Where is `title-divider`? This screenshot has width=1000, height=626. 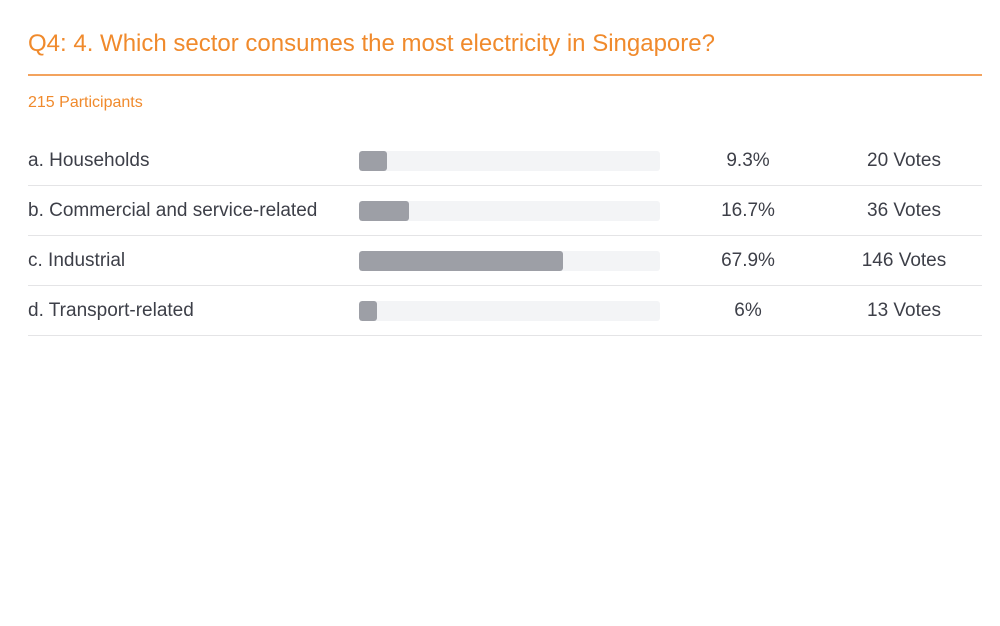 title-divider is located at coordinates (505, 75).